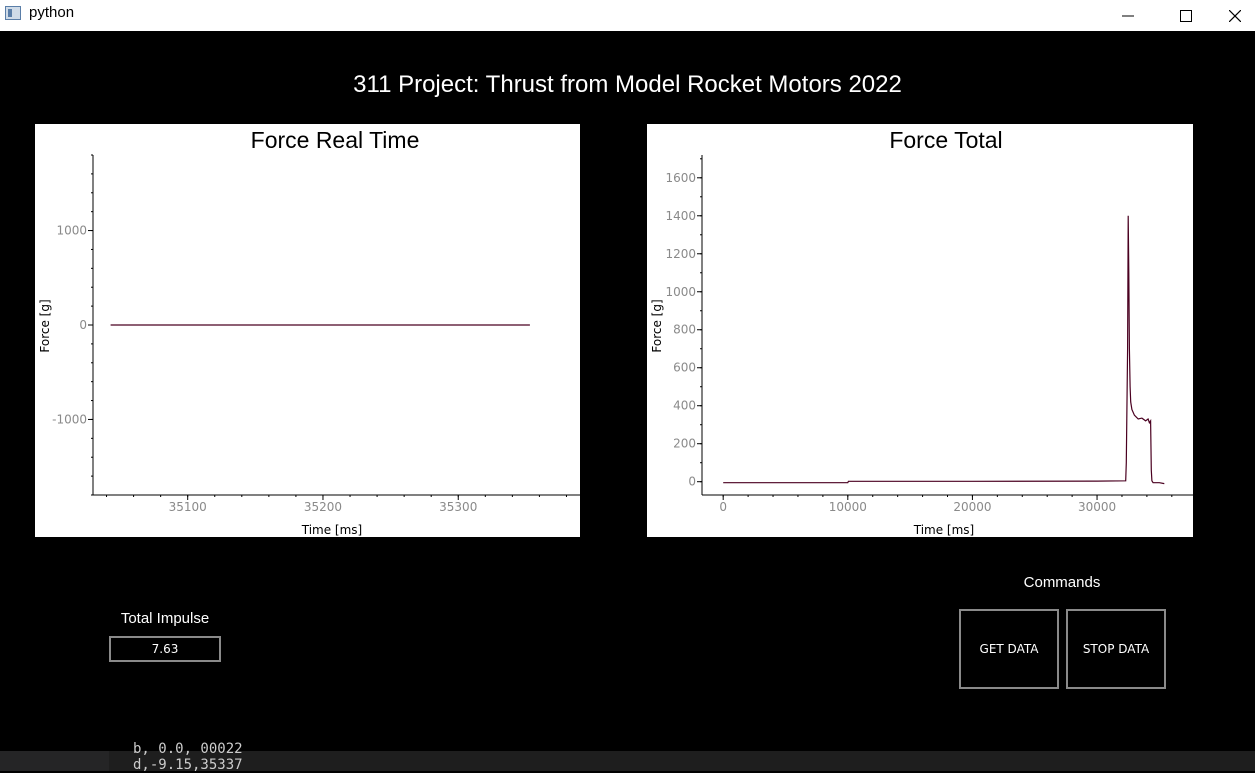 The height and width of the screenshot is (773, 1255). I want to click on y-tick-label: 1200, so click(680, 254).